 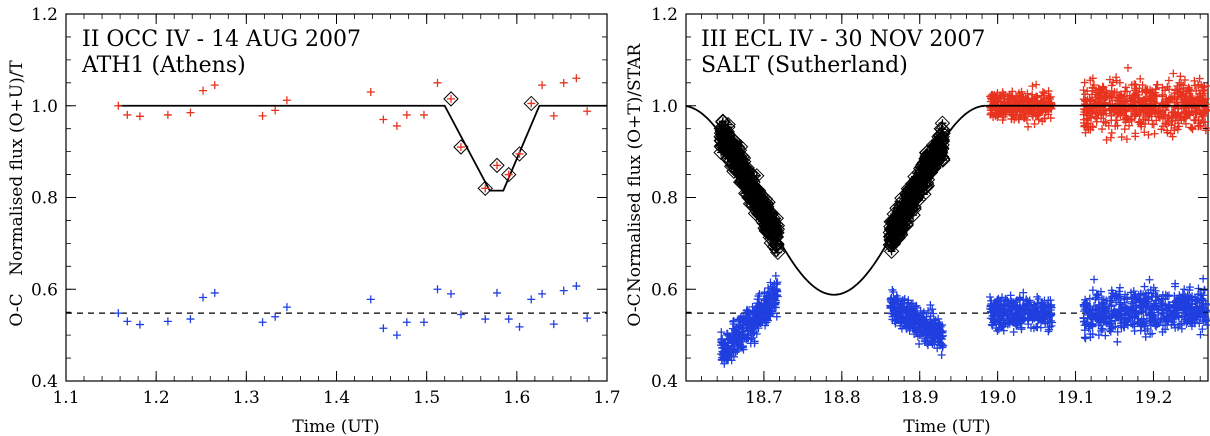 What do you see at coordinates (426, 398) in the screenshot?
I see `x-tick-label: 1.5` at bounding box center [426, 398].